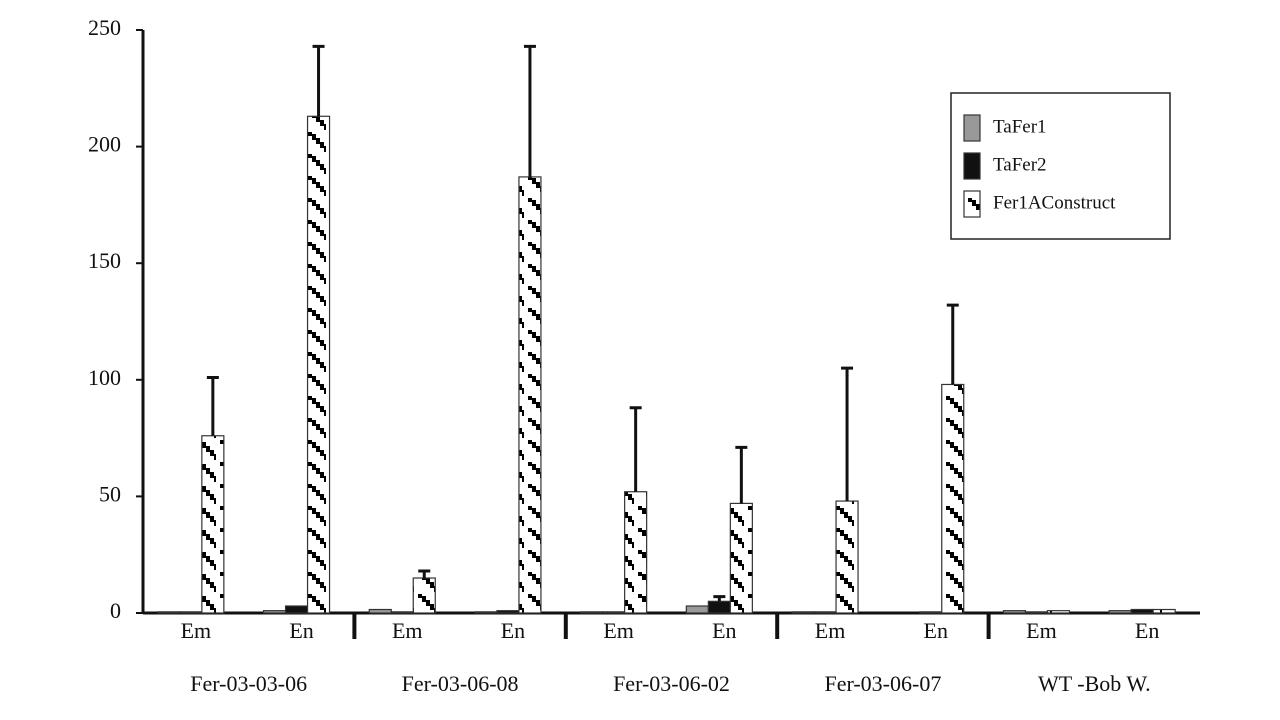 The image size is (1280, 720). Describe the element at coordinates (104, 260) in the screenshot. I see `y-tick-label: 150` at that location.